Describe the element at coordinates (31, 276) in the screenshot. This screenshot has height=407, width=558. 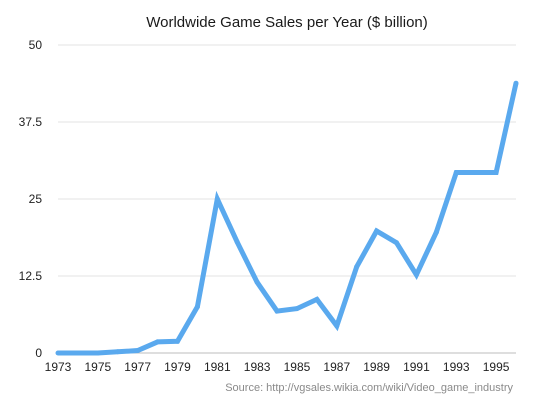
I see `y-tick-label: 12.5` at that location.